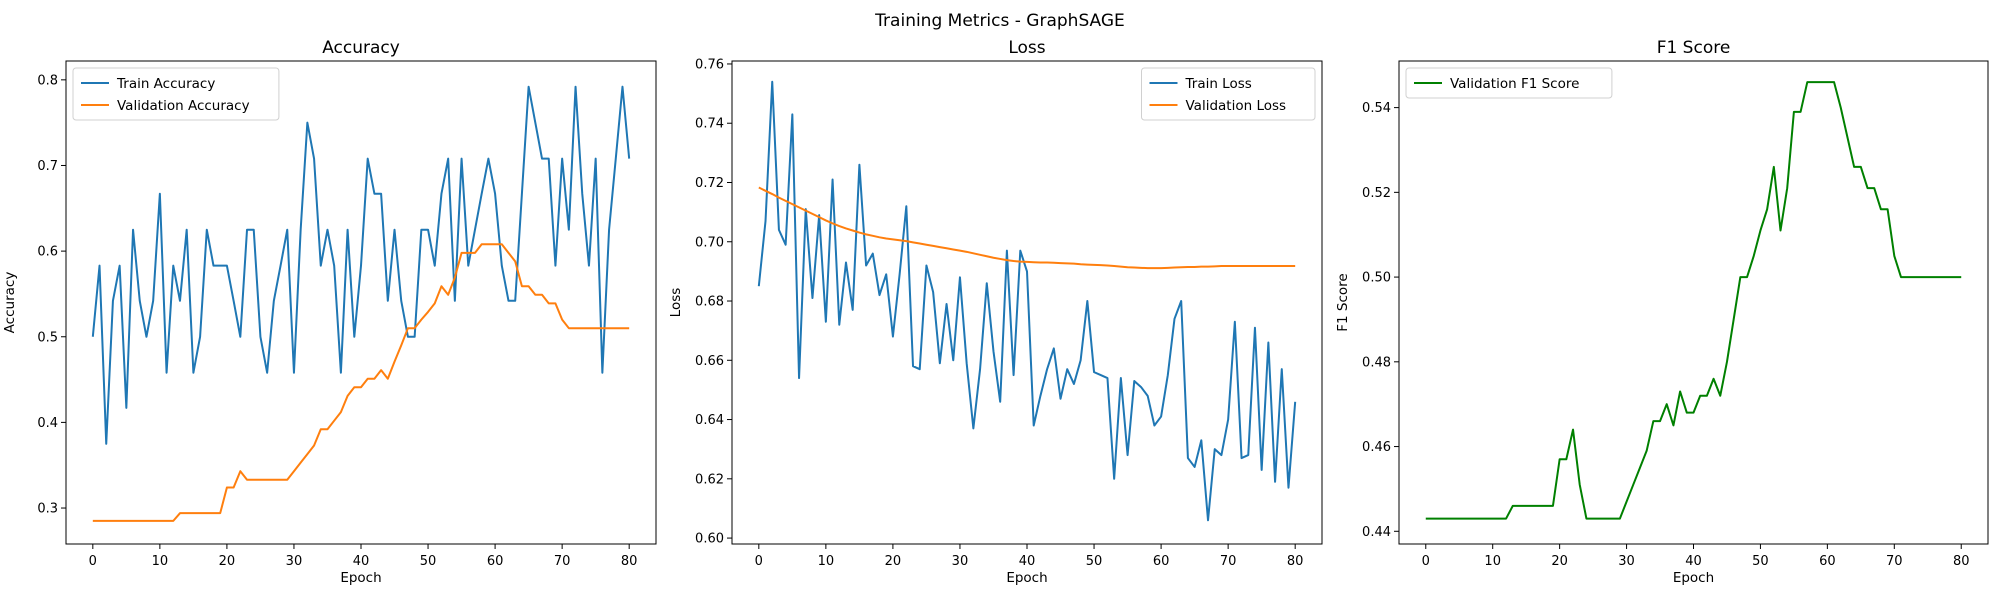 The height and width of the screenshot is (604, 2000). Describe the element at coordinates (1376, 193) in the screenshot. I see `y-tick-label: 0.52` at that location.